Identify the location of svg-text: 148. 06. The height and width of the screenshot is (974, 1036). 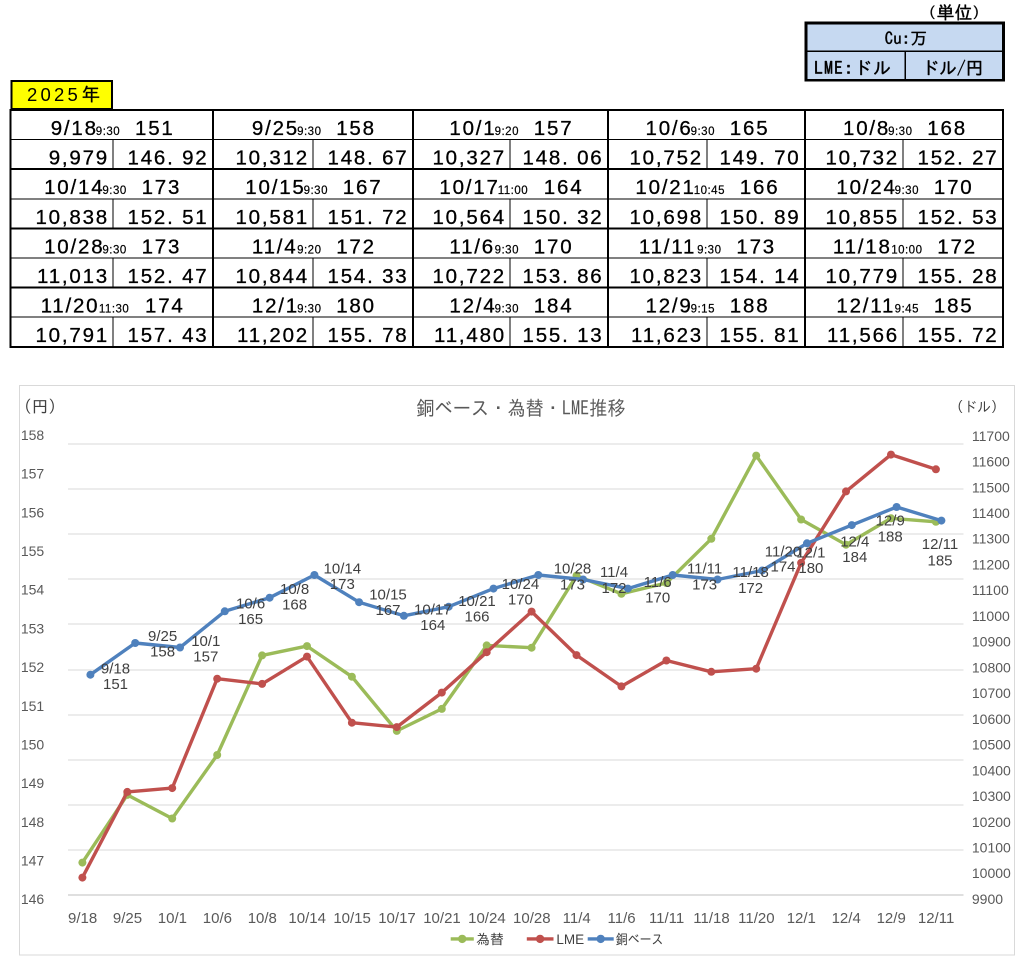
(563, 158).